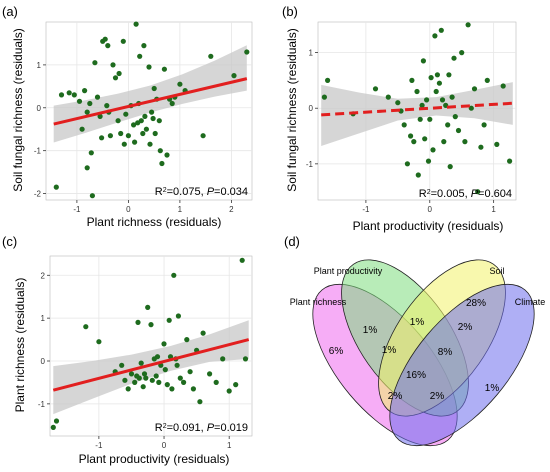 Image resolution: width=550 pixels, height=472 pixels. What do you see at coordinates (187, 192) in the screenshot?
I see `annotation-r2-value: =0.075,` at bounding box center [187, 192].